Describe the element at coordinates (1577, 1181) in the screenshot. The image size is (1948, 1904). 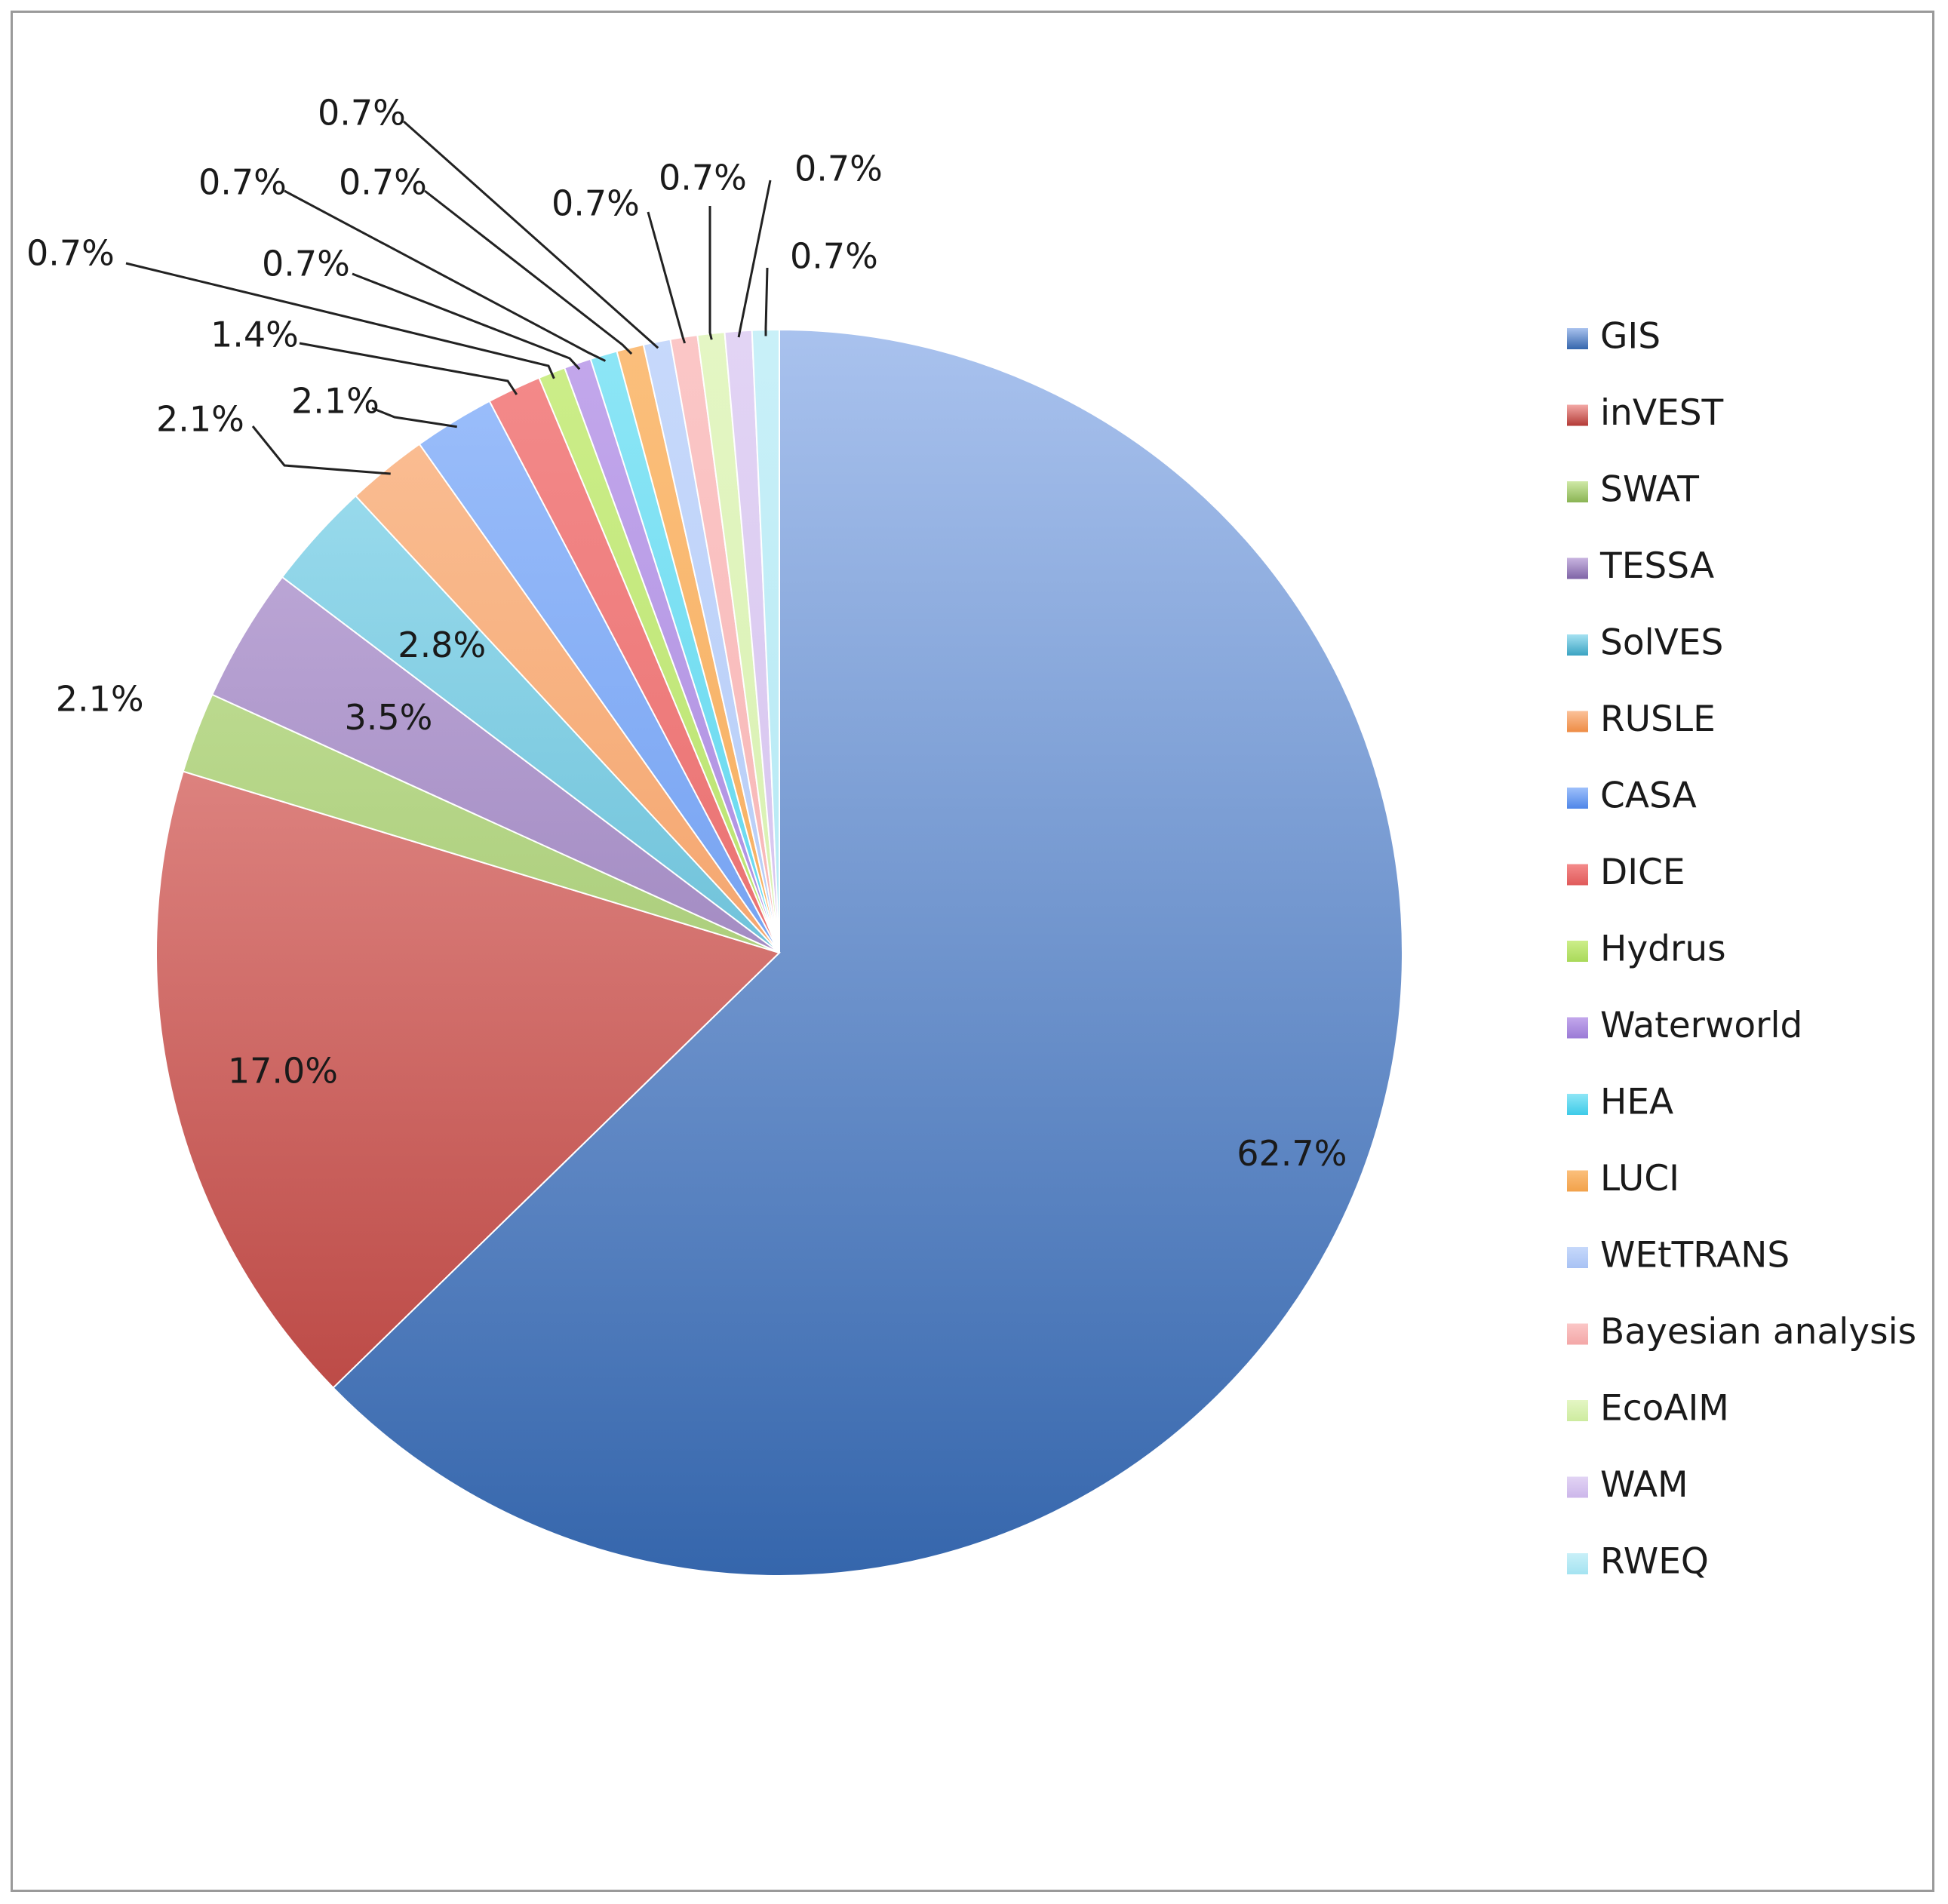
I see `legend-swatch-luci` at that location.